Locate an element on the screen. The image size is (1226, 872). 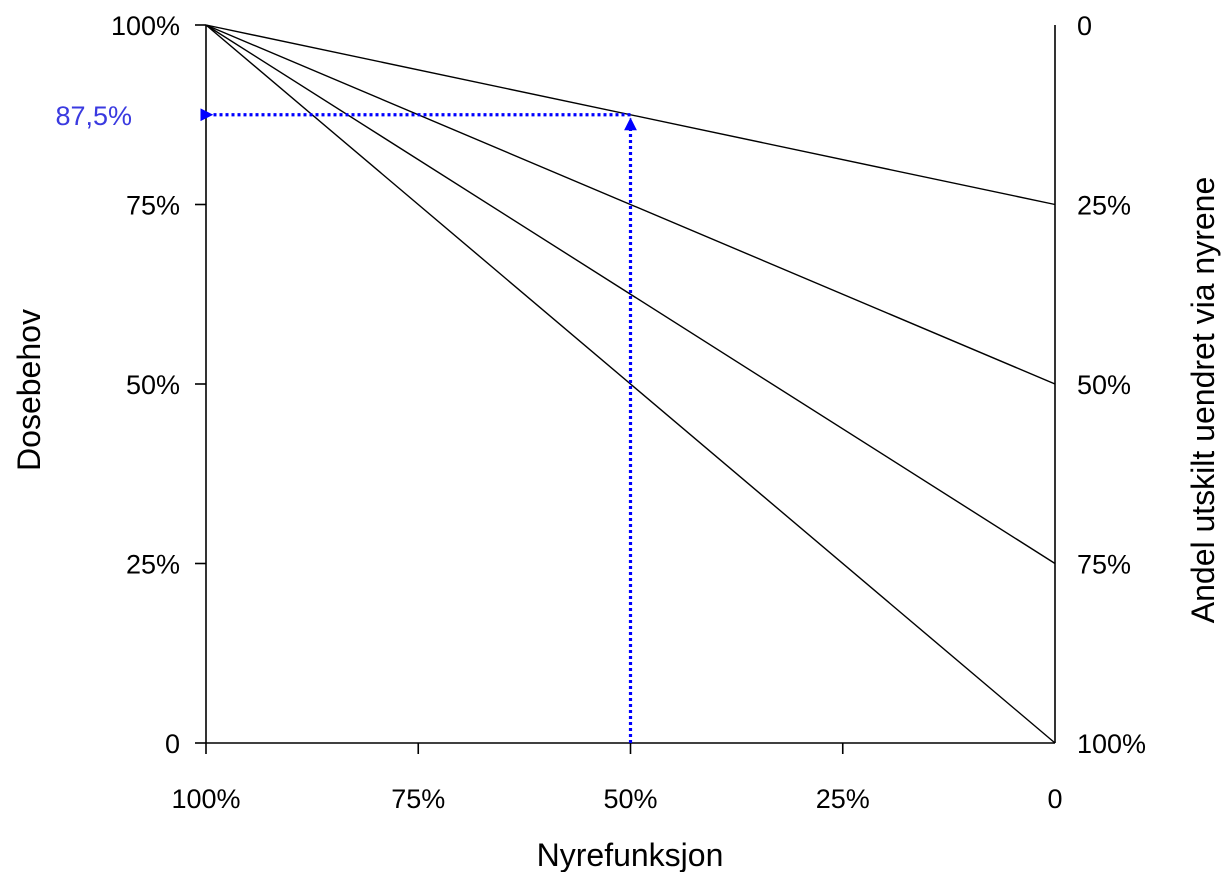
y-tick-label-0: 100% is located at coordinates (145, 26).